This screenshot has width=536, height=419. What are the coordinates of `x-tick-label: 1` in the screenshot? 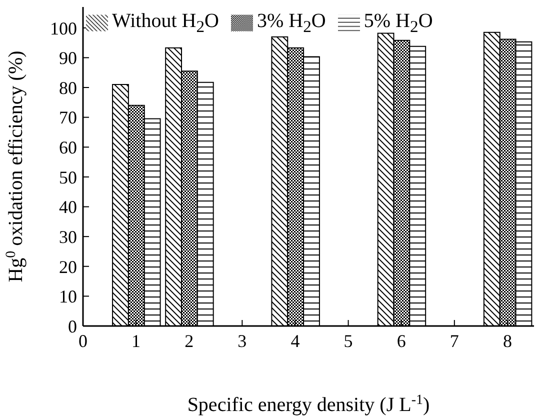 It's located at (136, 340).